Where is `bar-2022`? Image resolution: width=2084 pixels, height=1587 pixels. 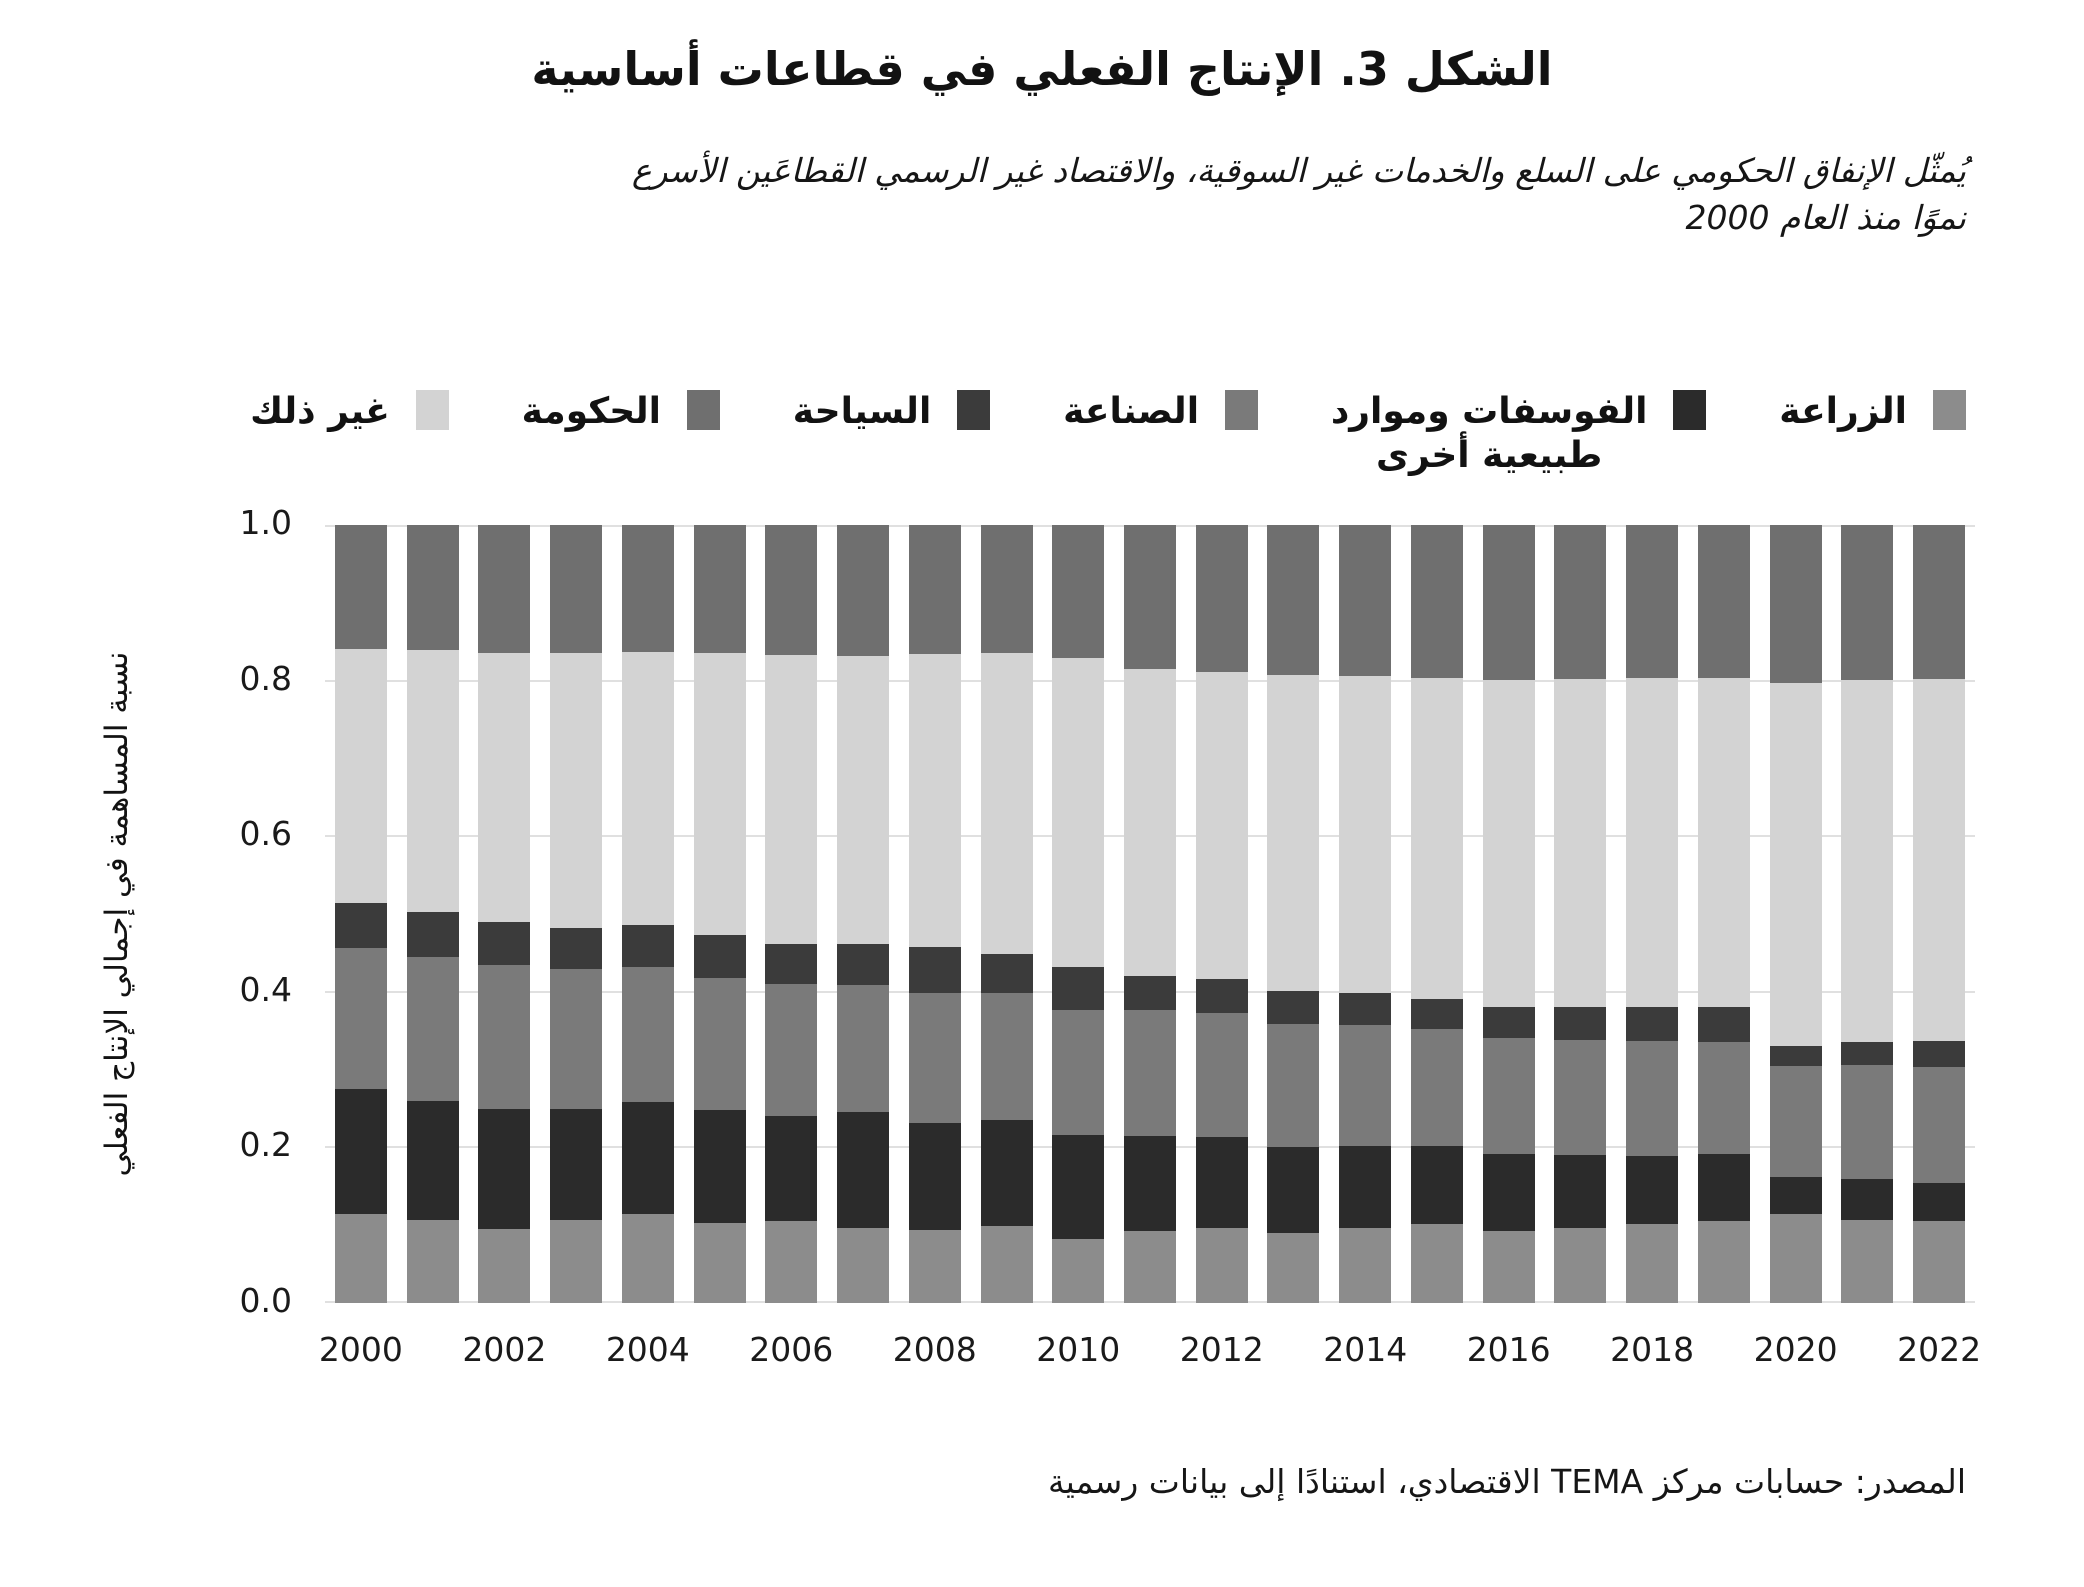
bar-2022 is located at coordinates (1939, 914).